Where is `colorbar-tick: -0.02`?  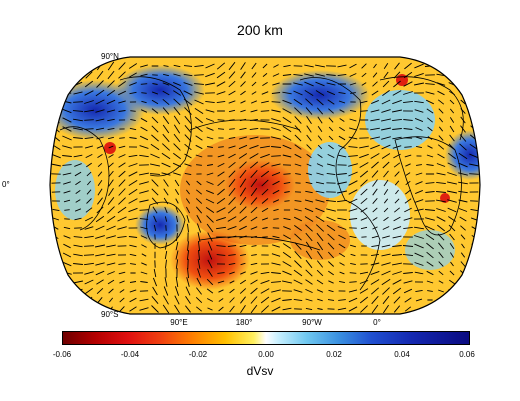
colorbar-tick: -0.02 is located at coordinates (198, 354).